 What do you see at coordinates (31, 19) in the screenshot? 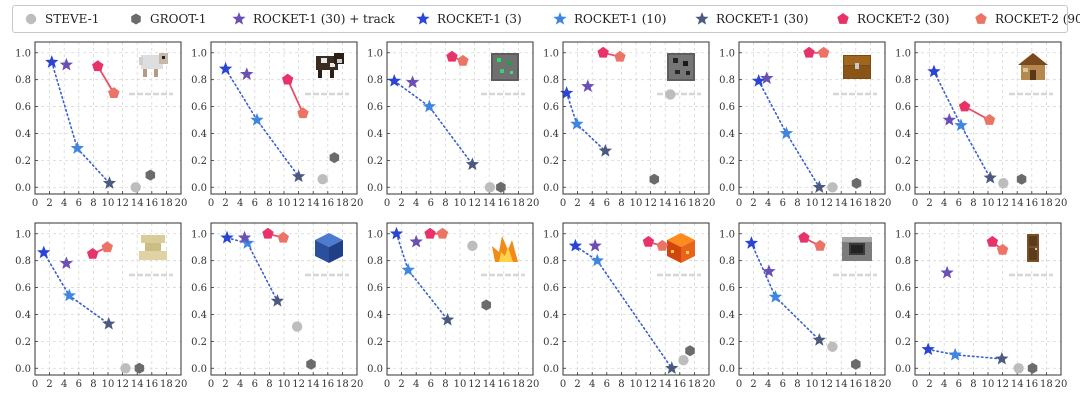
I see `legend-marker-steve1` at bounding box center [31, 19].